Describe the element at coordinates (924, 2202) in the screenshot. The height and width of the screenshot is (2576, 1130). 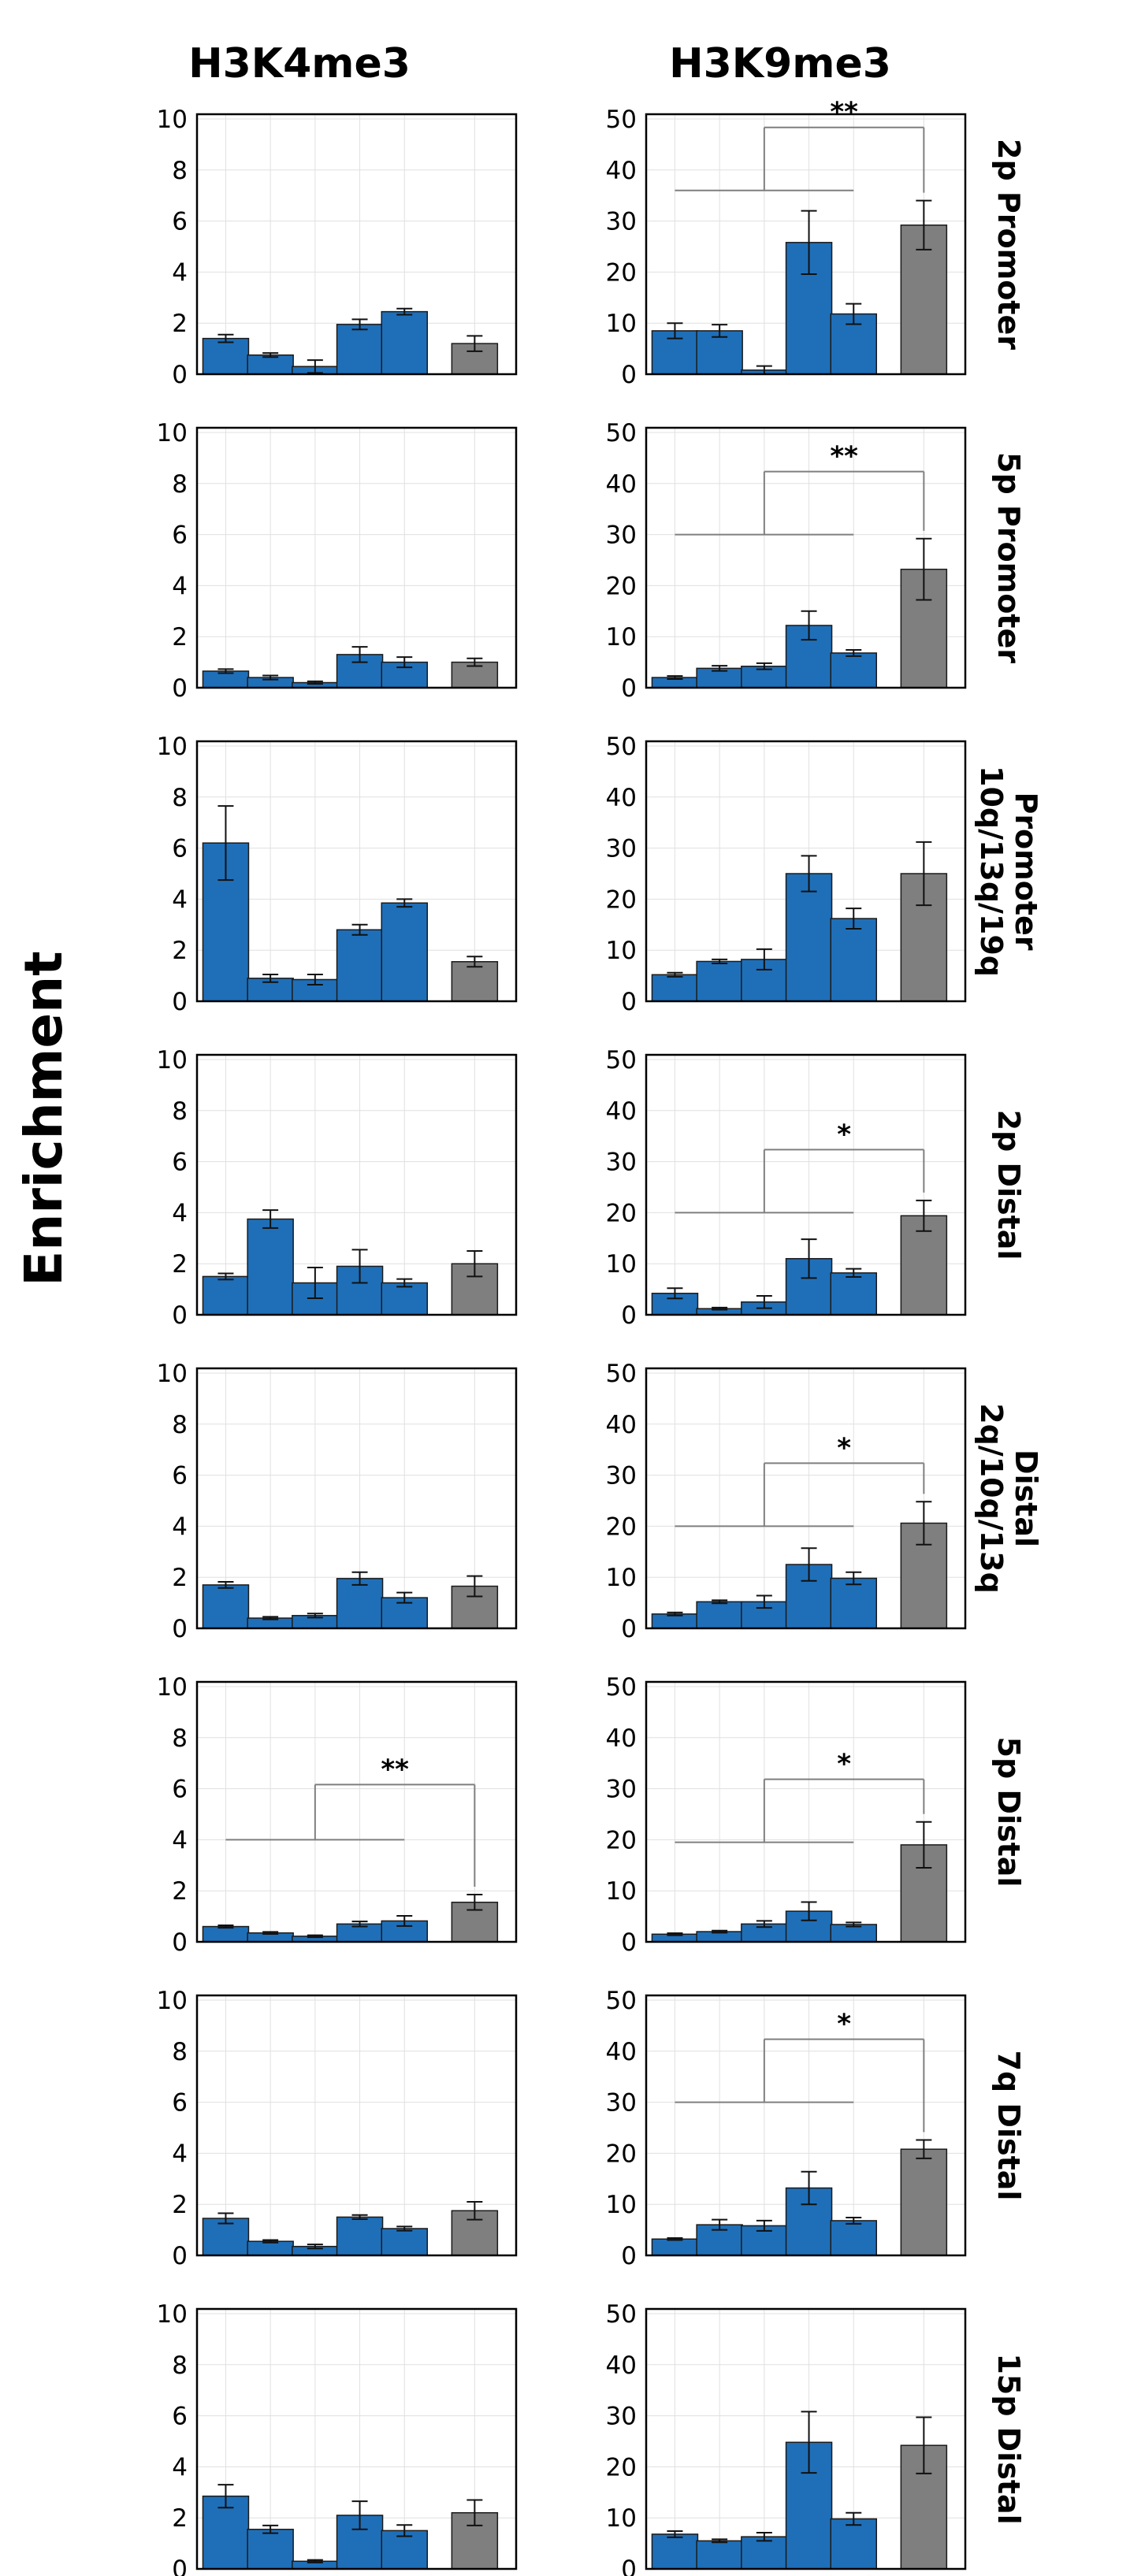
I see `bar-WT` at that location.